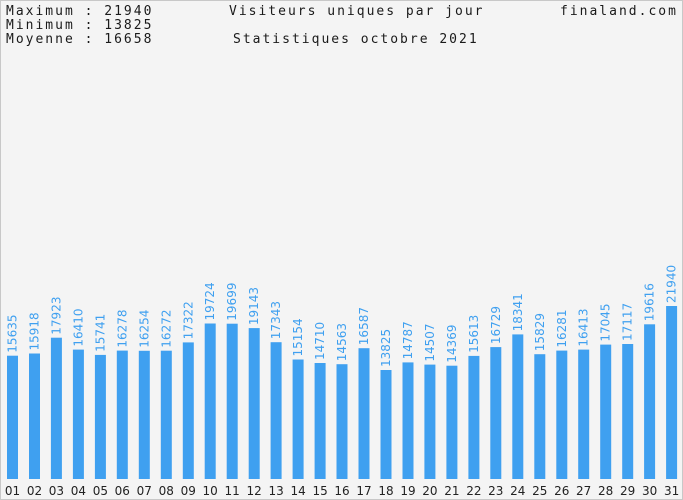 The image size is (683, 500). What do you see at coordinates (342, 342) in the screenshot?
I see `value-label-16: 14563` at bounding box center [342, 342].